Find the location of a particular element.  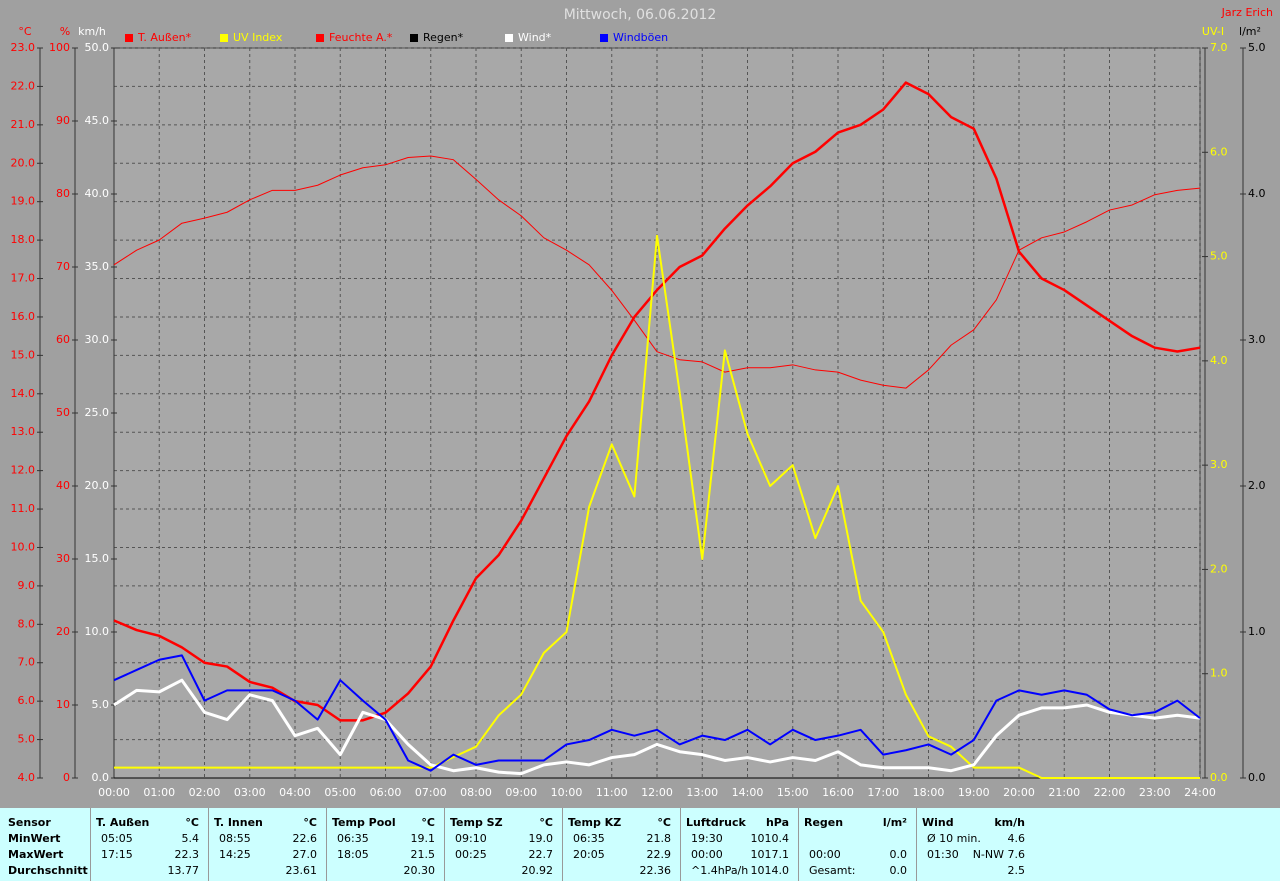

y-tick-label: 14.0 is located at coordinates (23, 393).